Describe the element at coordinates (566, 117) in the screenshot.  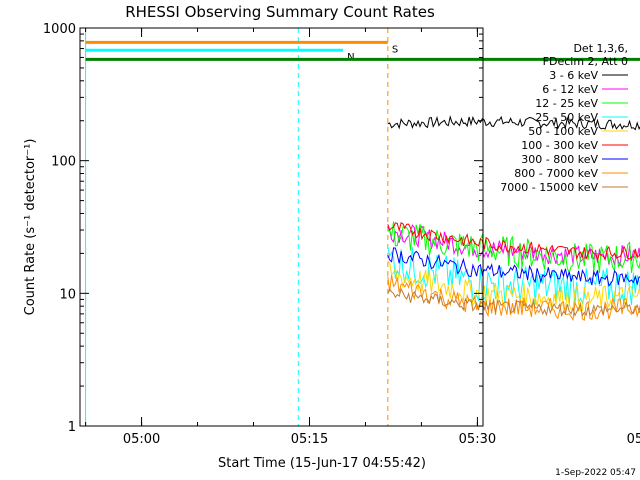
I see `legend-entry-label: 25 - 50 keV` at that location.